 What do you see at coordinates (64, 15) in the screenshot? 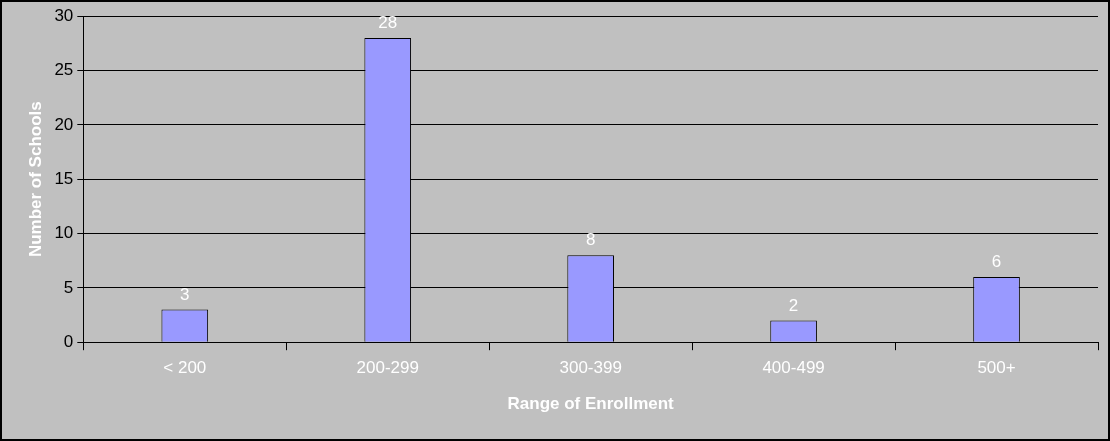
I see `y-tick-label: 30` at bounding box center [64, 15].